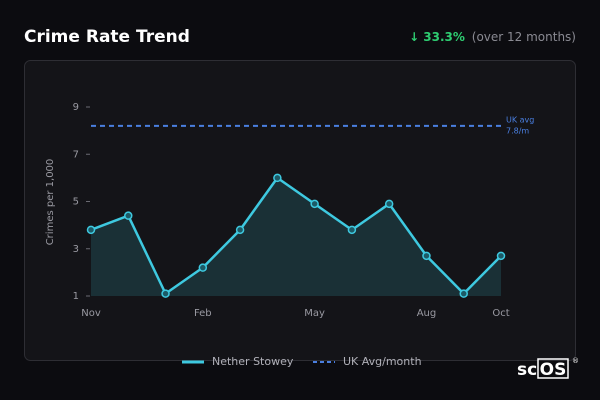 This screenshot has height=400, width=600. I want to click on change-note: (over 12 months), so click(524, 37).